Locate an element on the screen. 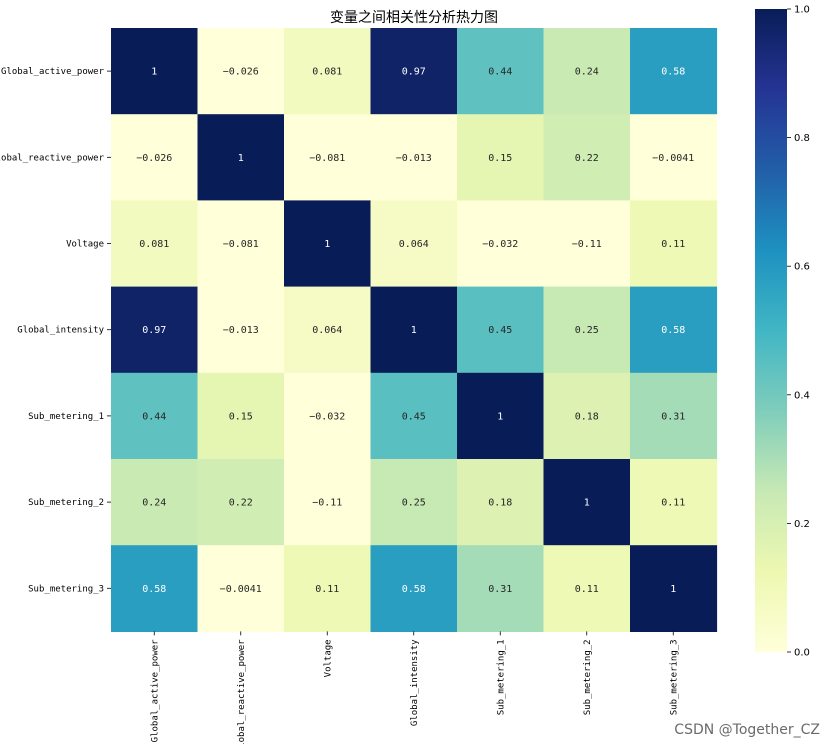  cell-annotation: −0.032 is located at coordinates (500, 244).